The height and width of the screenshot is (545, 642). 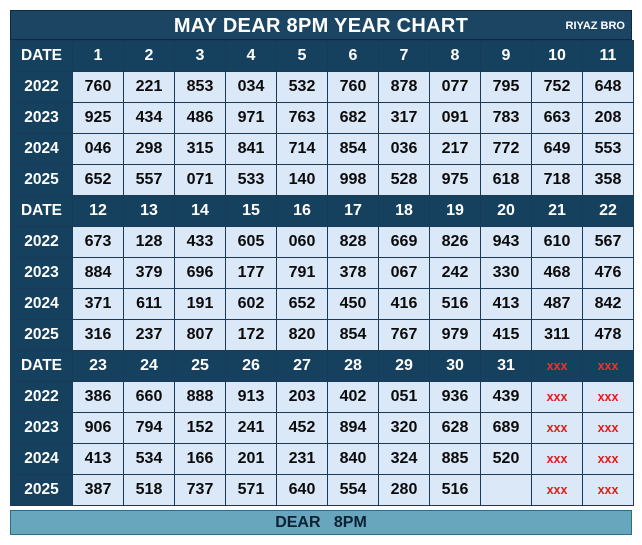 What do you see at coordinates (404, 211) in the screenshot?
I see `date-header-cell: 18` at bounding box center [404, 211].